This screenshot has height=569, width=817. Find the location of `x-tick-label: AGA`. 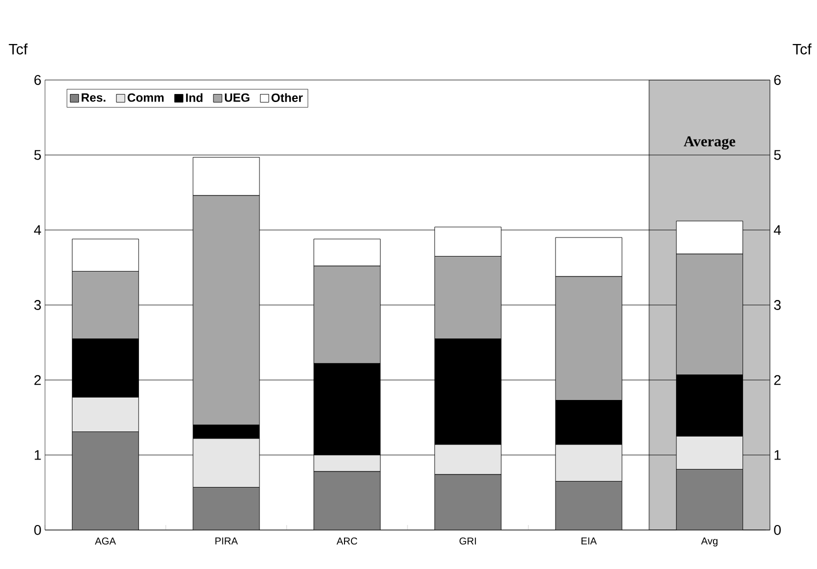

x-tick-label: AGA is located at coordinates (105, 541).